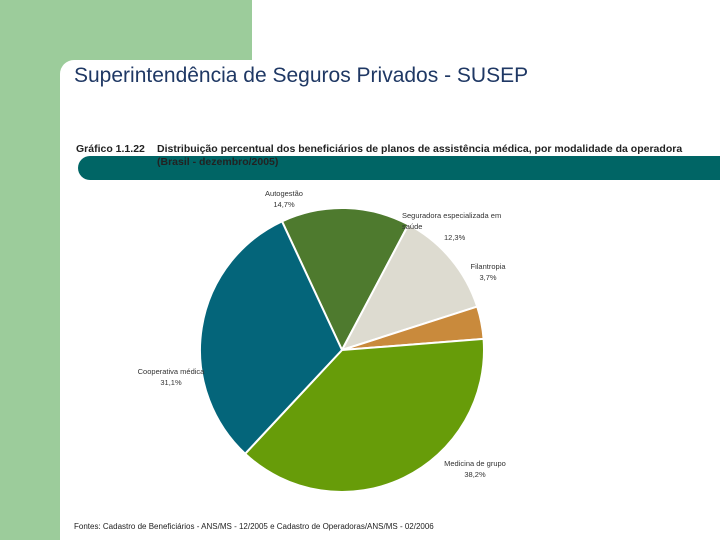  I want to click on slice-label-1: Seguradora especializada em saúde 12,3%, so click(457, 226).